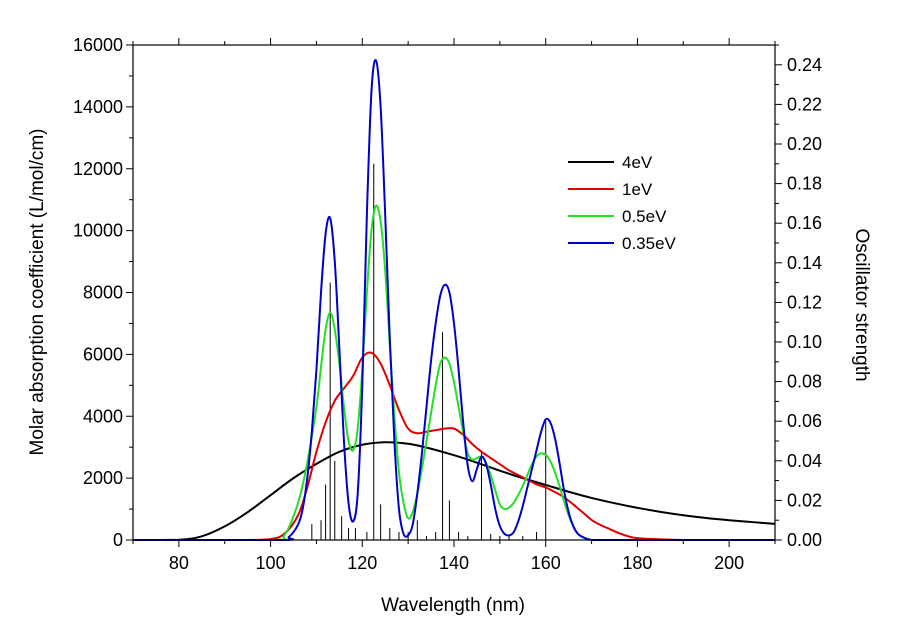 Image resolution: width=900 pixels, height=636 pixels. I want to click on y2-axis-title: Oscillator strength, so click(861, 304).